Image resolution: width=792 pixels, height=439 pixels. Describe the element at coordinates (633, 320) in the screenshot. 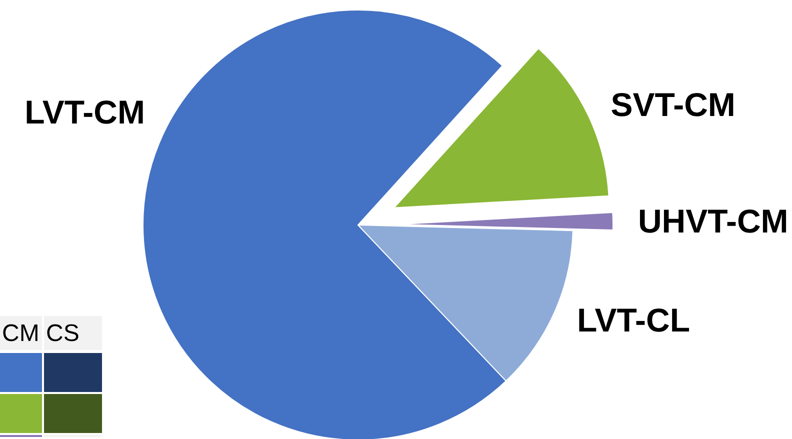

I see `slice-label: LVT-CL` at that location.